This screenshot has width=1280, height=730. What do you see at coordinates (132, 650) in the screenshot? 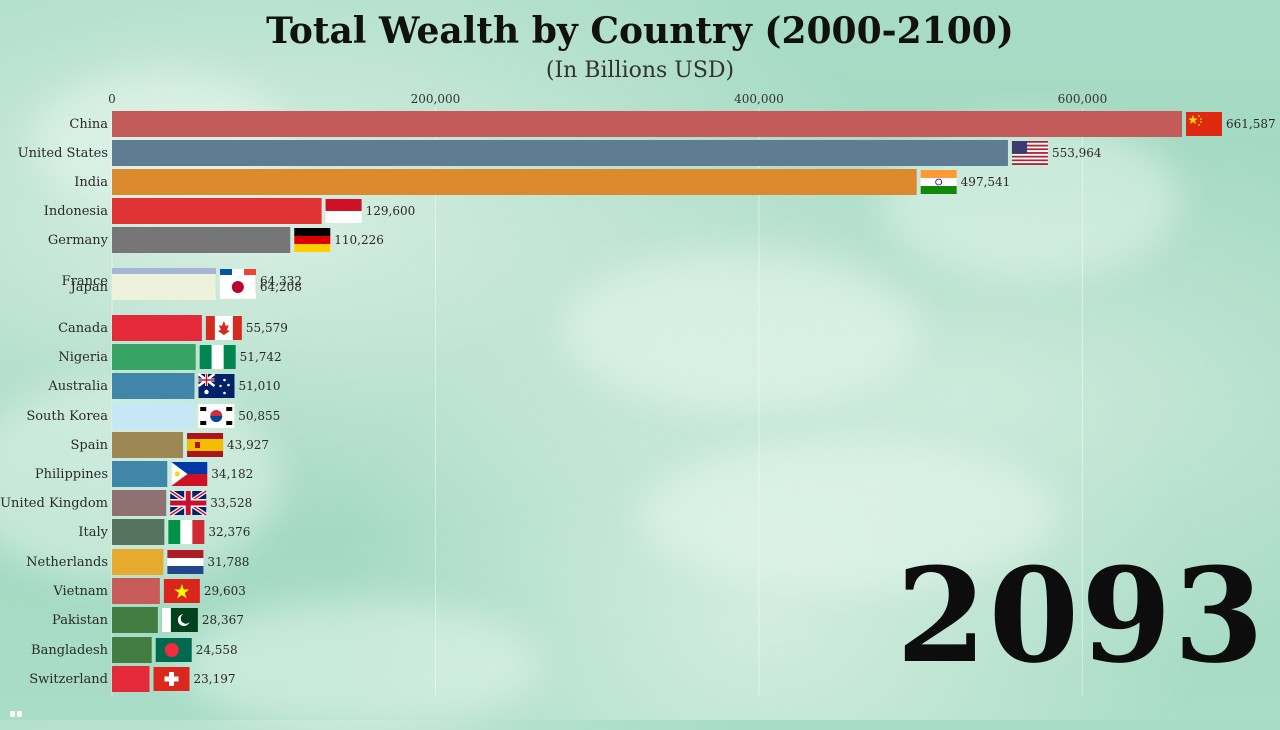
I see `bar-bangladesh` at bounding box center [132, 650].